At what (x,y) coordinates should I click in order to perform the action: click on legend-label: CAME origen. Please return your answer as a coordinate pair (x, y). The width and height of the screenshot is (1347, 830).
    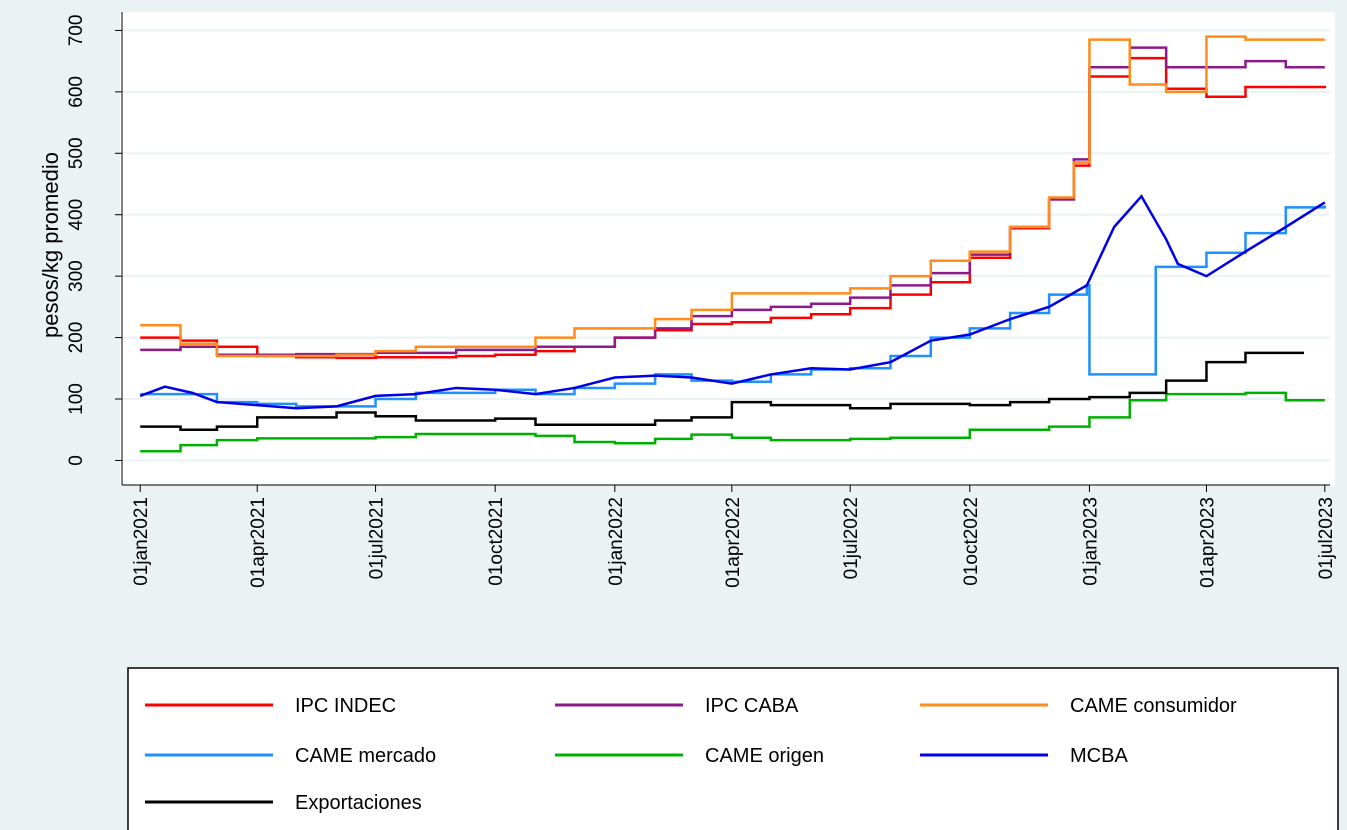
    Looking at the image, I should click on (764, 756).